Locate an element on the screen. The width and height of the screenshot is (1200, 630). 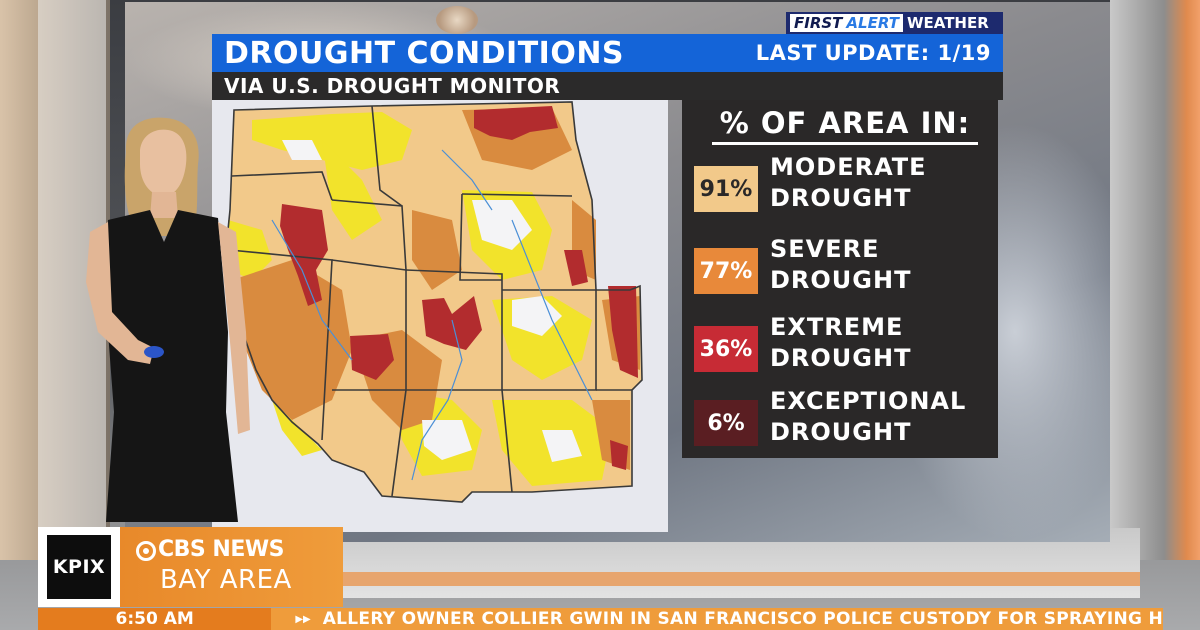
station-logo-disc is located at coordinates (457, 20).